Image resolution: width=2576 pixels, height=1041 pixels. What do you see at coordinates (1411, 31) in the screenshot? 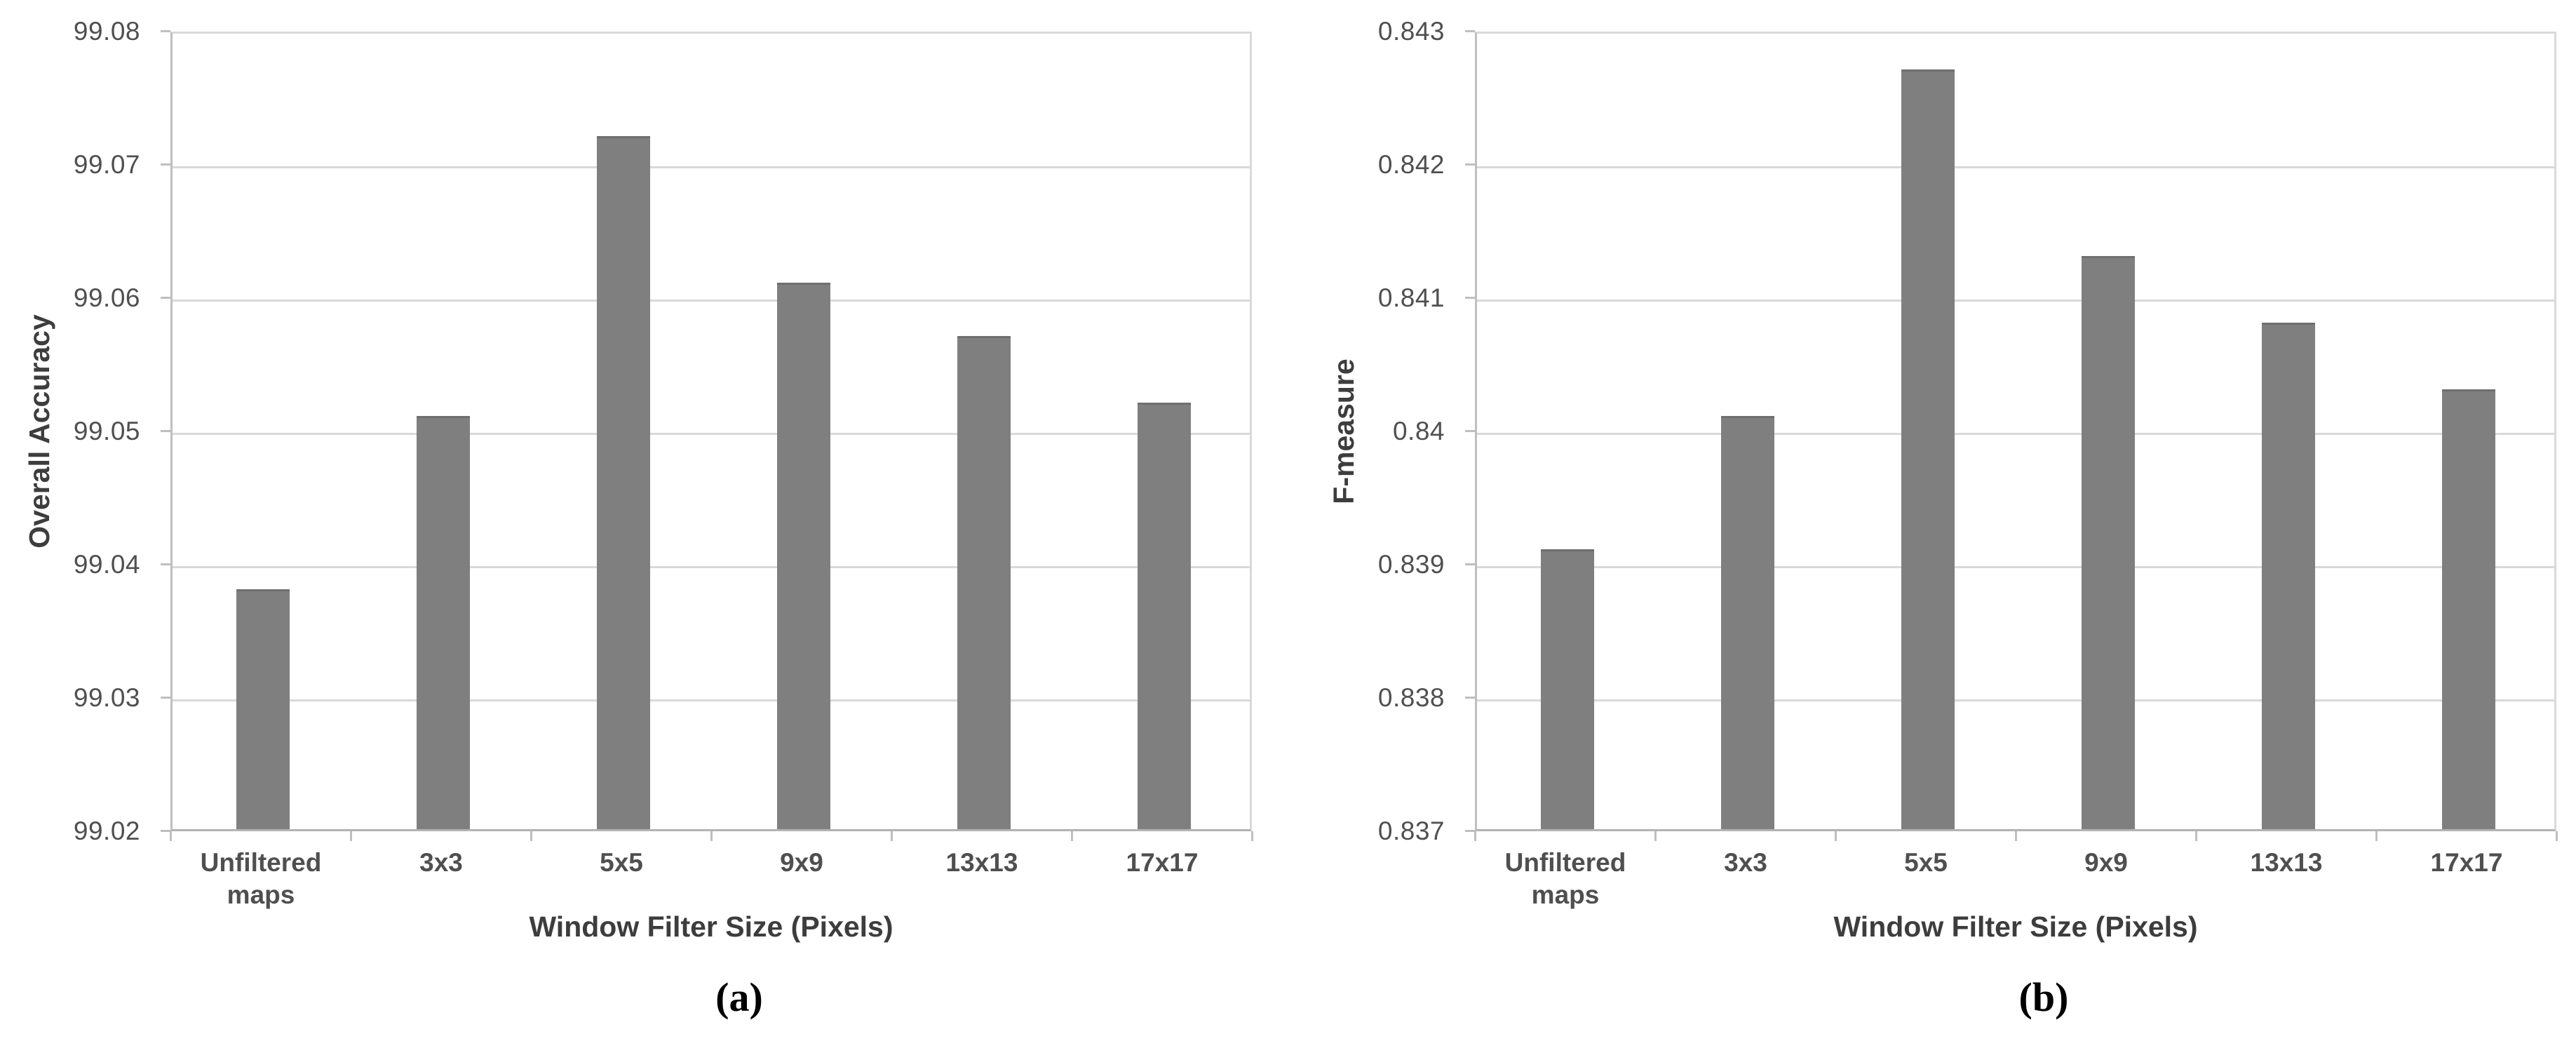
I see `y-tick-label: 0.843` at bounding box center [1411, 31].